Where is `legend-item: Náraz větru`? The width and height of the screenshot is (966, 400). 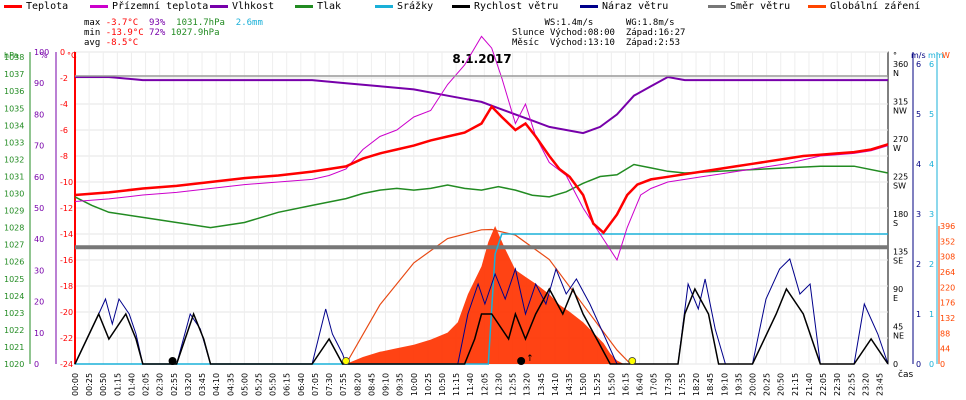
legend-item: Náraz větru is located at coordinates (624, 7).